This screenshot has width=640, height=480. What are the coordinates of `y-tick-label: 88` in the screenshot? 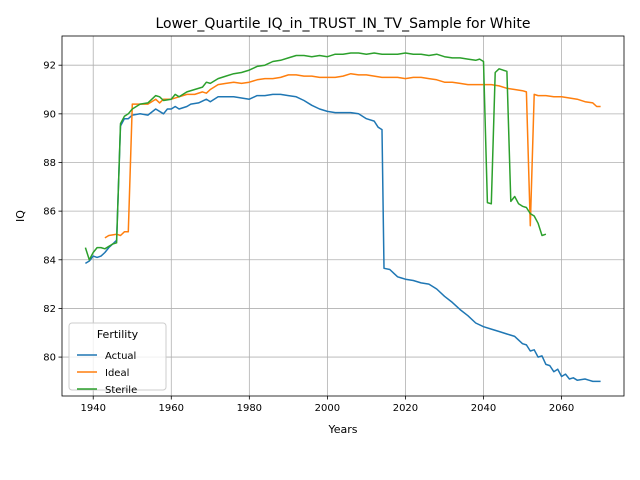 It's located at (49, 163).